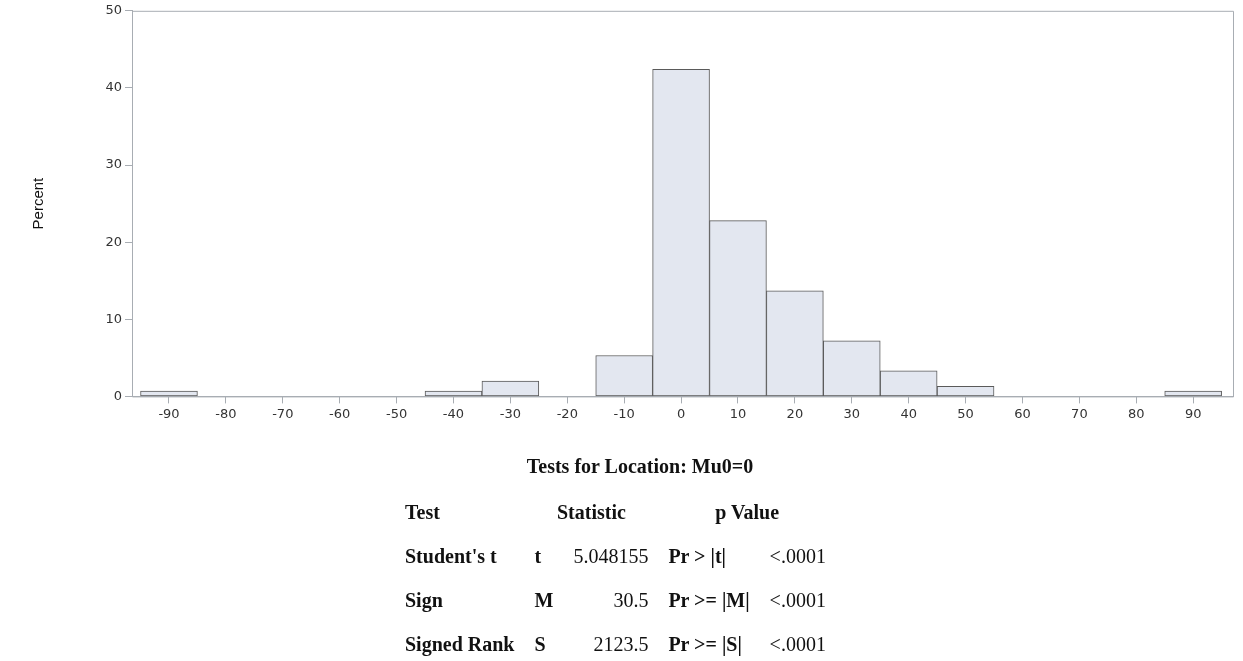  What do you see at coordinates (1079, 413) in the screenshot?
I see `x-tick-label: 70` at bounding box center [1079, 413].